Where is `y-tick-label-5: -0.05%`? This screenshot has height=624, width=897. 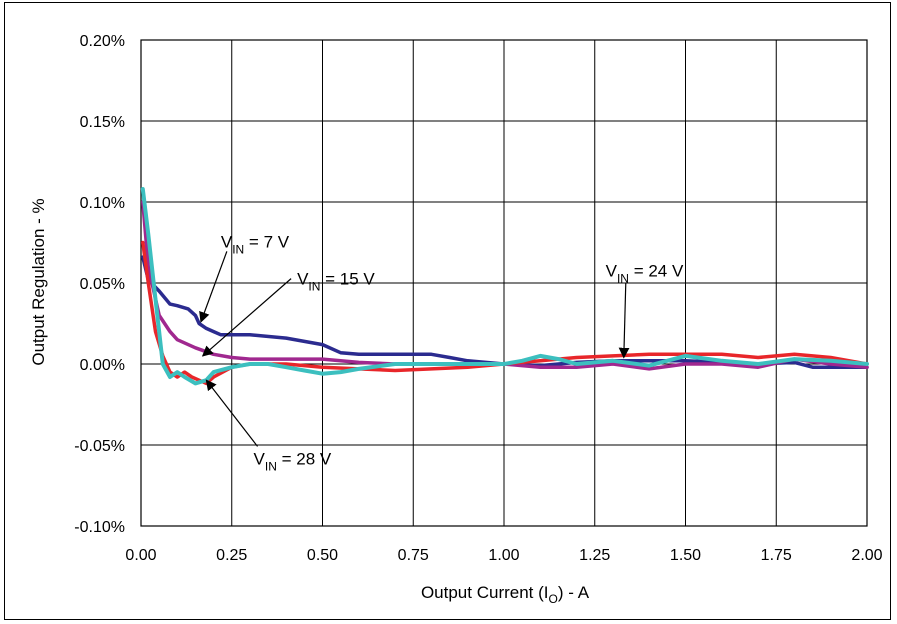
y-tick-label-5: -0.05% is located at coordinates (99, 446).